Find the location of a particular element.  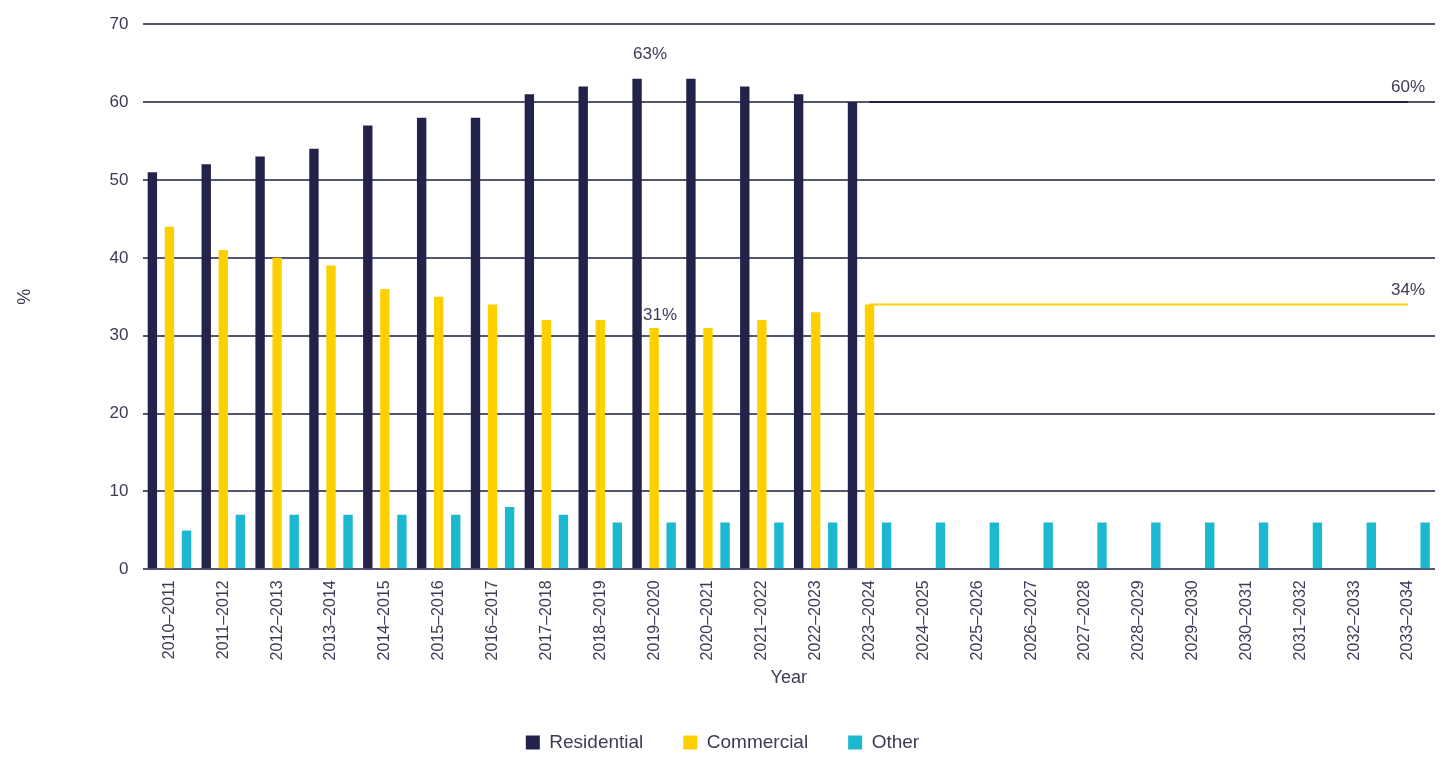

x-tick-label: 2033–2034 is located at coordinates (1407, 620).